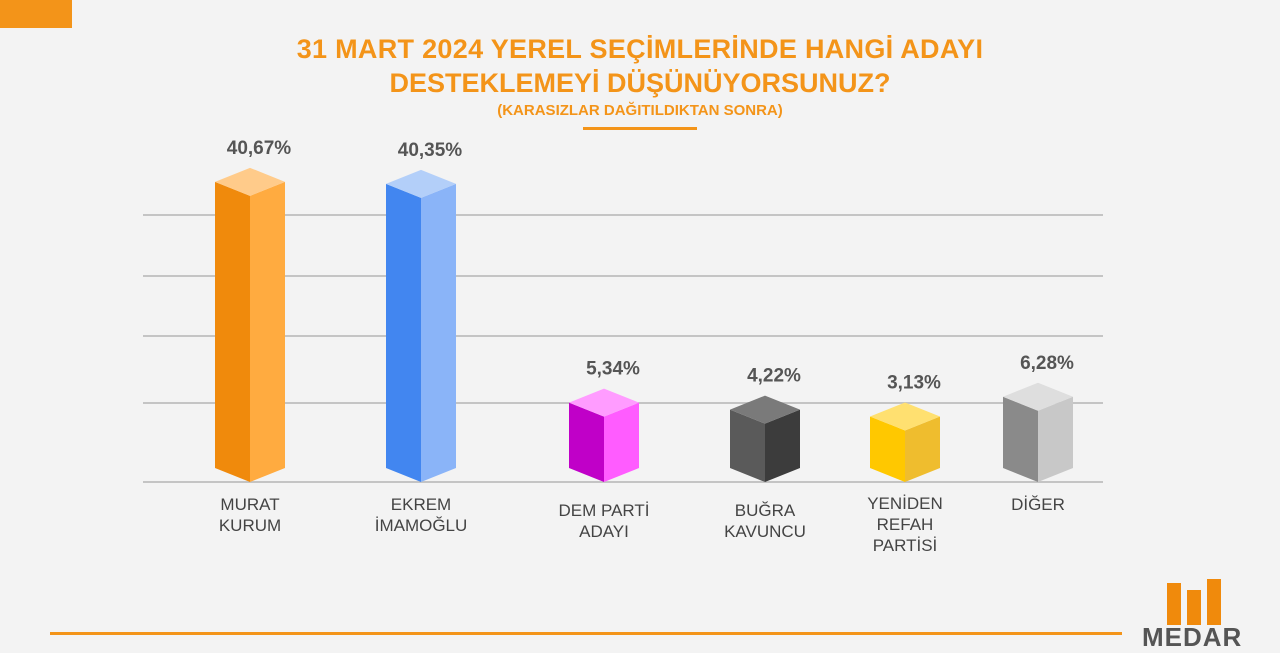 Image resolution: width=1280 pixels, height=653 pixels. What do you see at coordinates (774, 376) in the screenshot?
I see `data-label: 4,22%` at bounding box center [774, 376].